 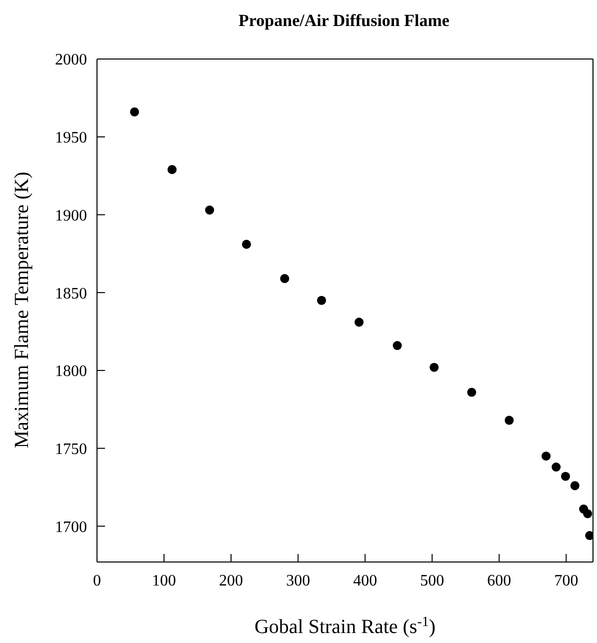 What do you see at coordinates (97, 581) in the screenshot?
I see `x-tick-label: 0` at bounding box center [97, 581].